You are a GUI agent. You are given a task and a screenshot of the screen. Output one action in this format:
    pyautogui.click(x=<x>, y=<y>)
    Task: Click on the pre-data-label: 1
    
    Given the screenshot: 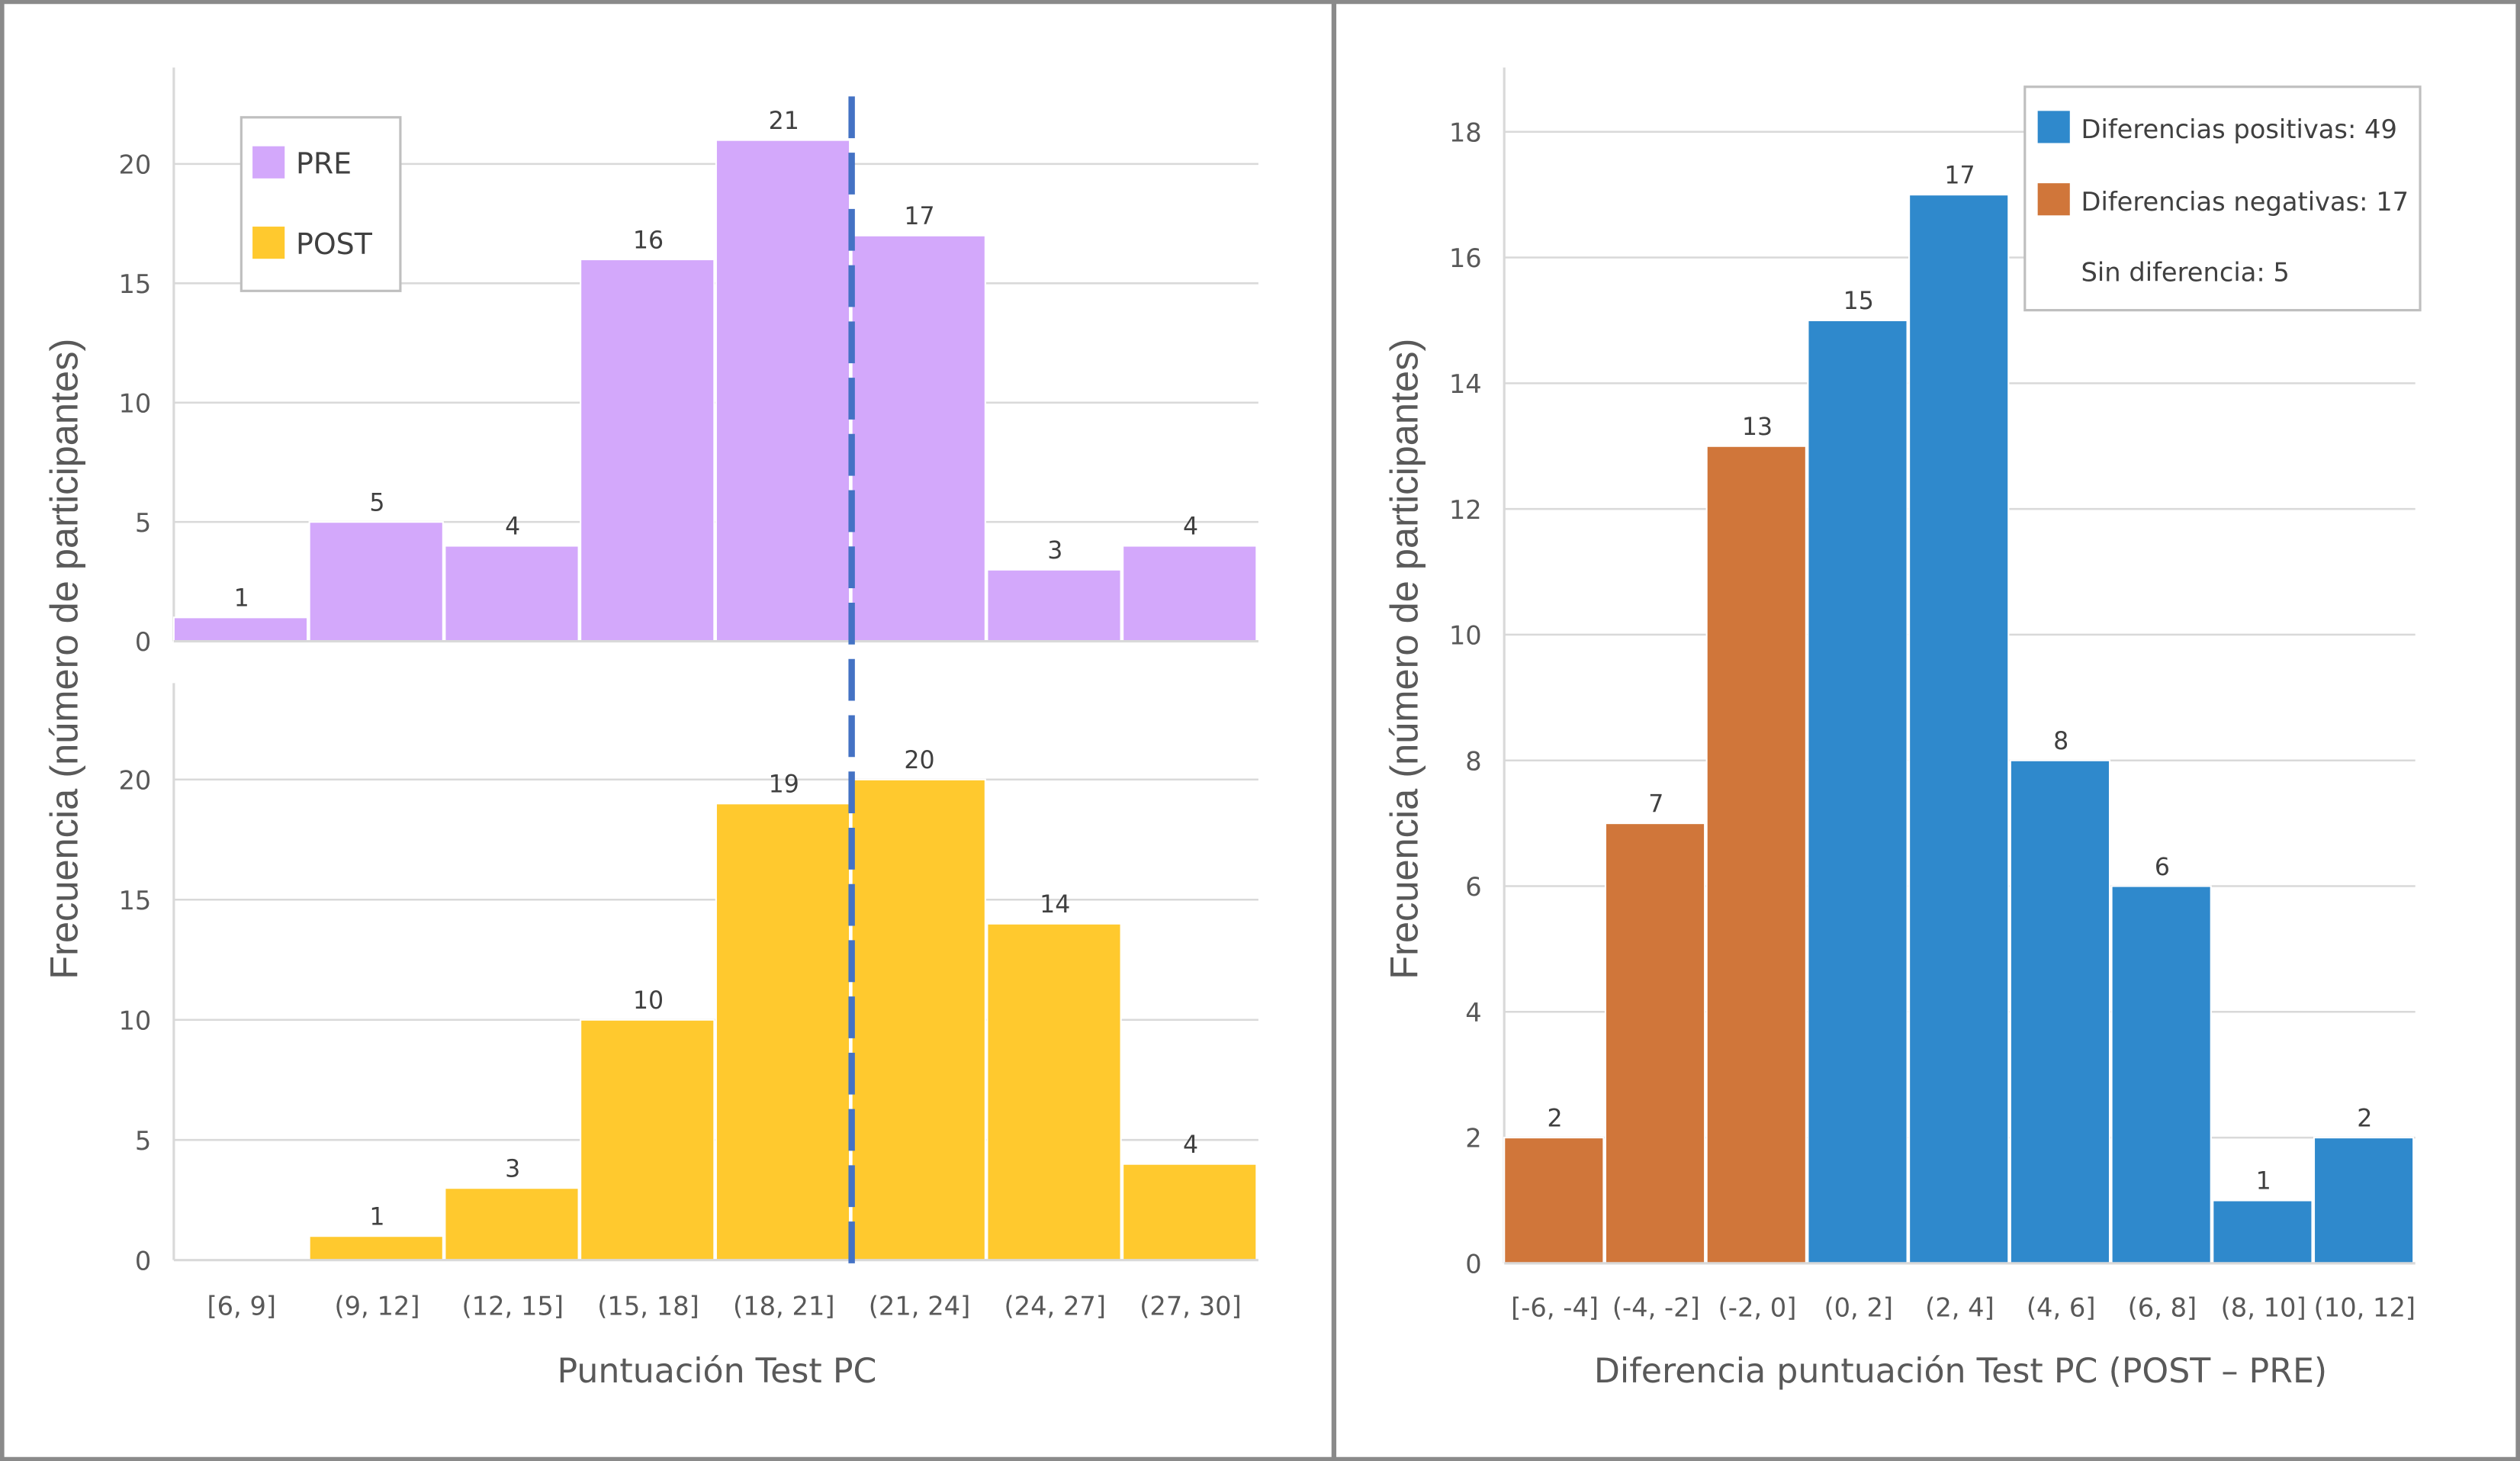 What is the action you would take?
    pyautogui.click(x=241, y=599)
    